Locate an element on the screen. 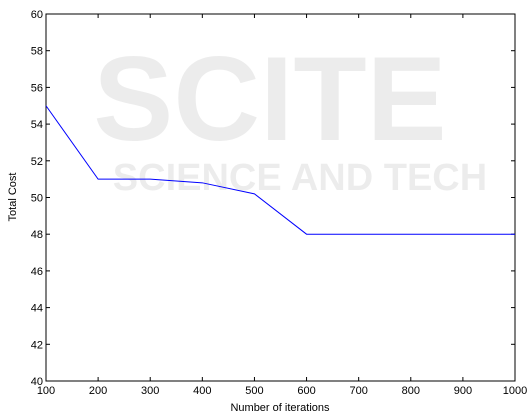  watermark-tagline: SCIENCE AND TECH is located at coordinates (300, 178).